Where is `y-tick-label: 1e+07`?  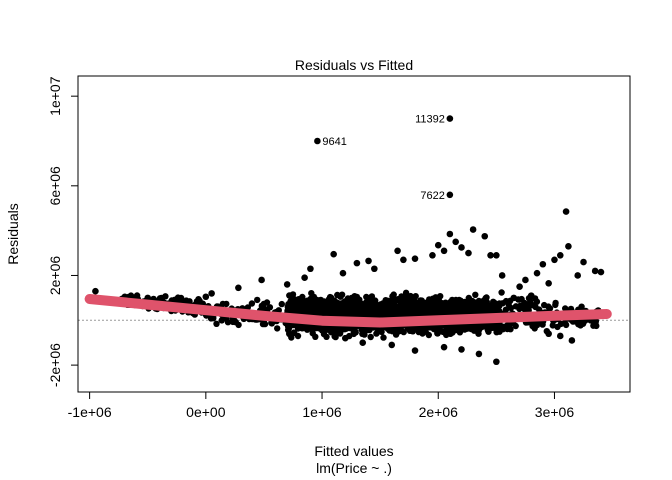
y-tick-label: 1e+07 is located at coordinates (55, 96).